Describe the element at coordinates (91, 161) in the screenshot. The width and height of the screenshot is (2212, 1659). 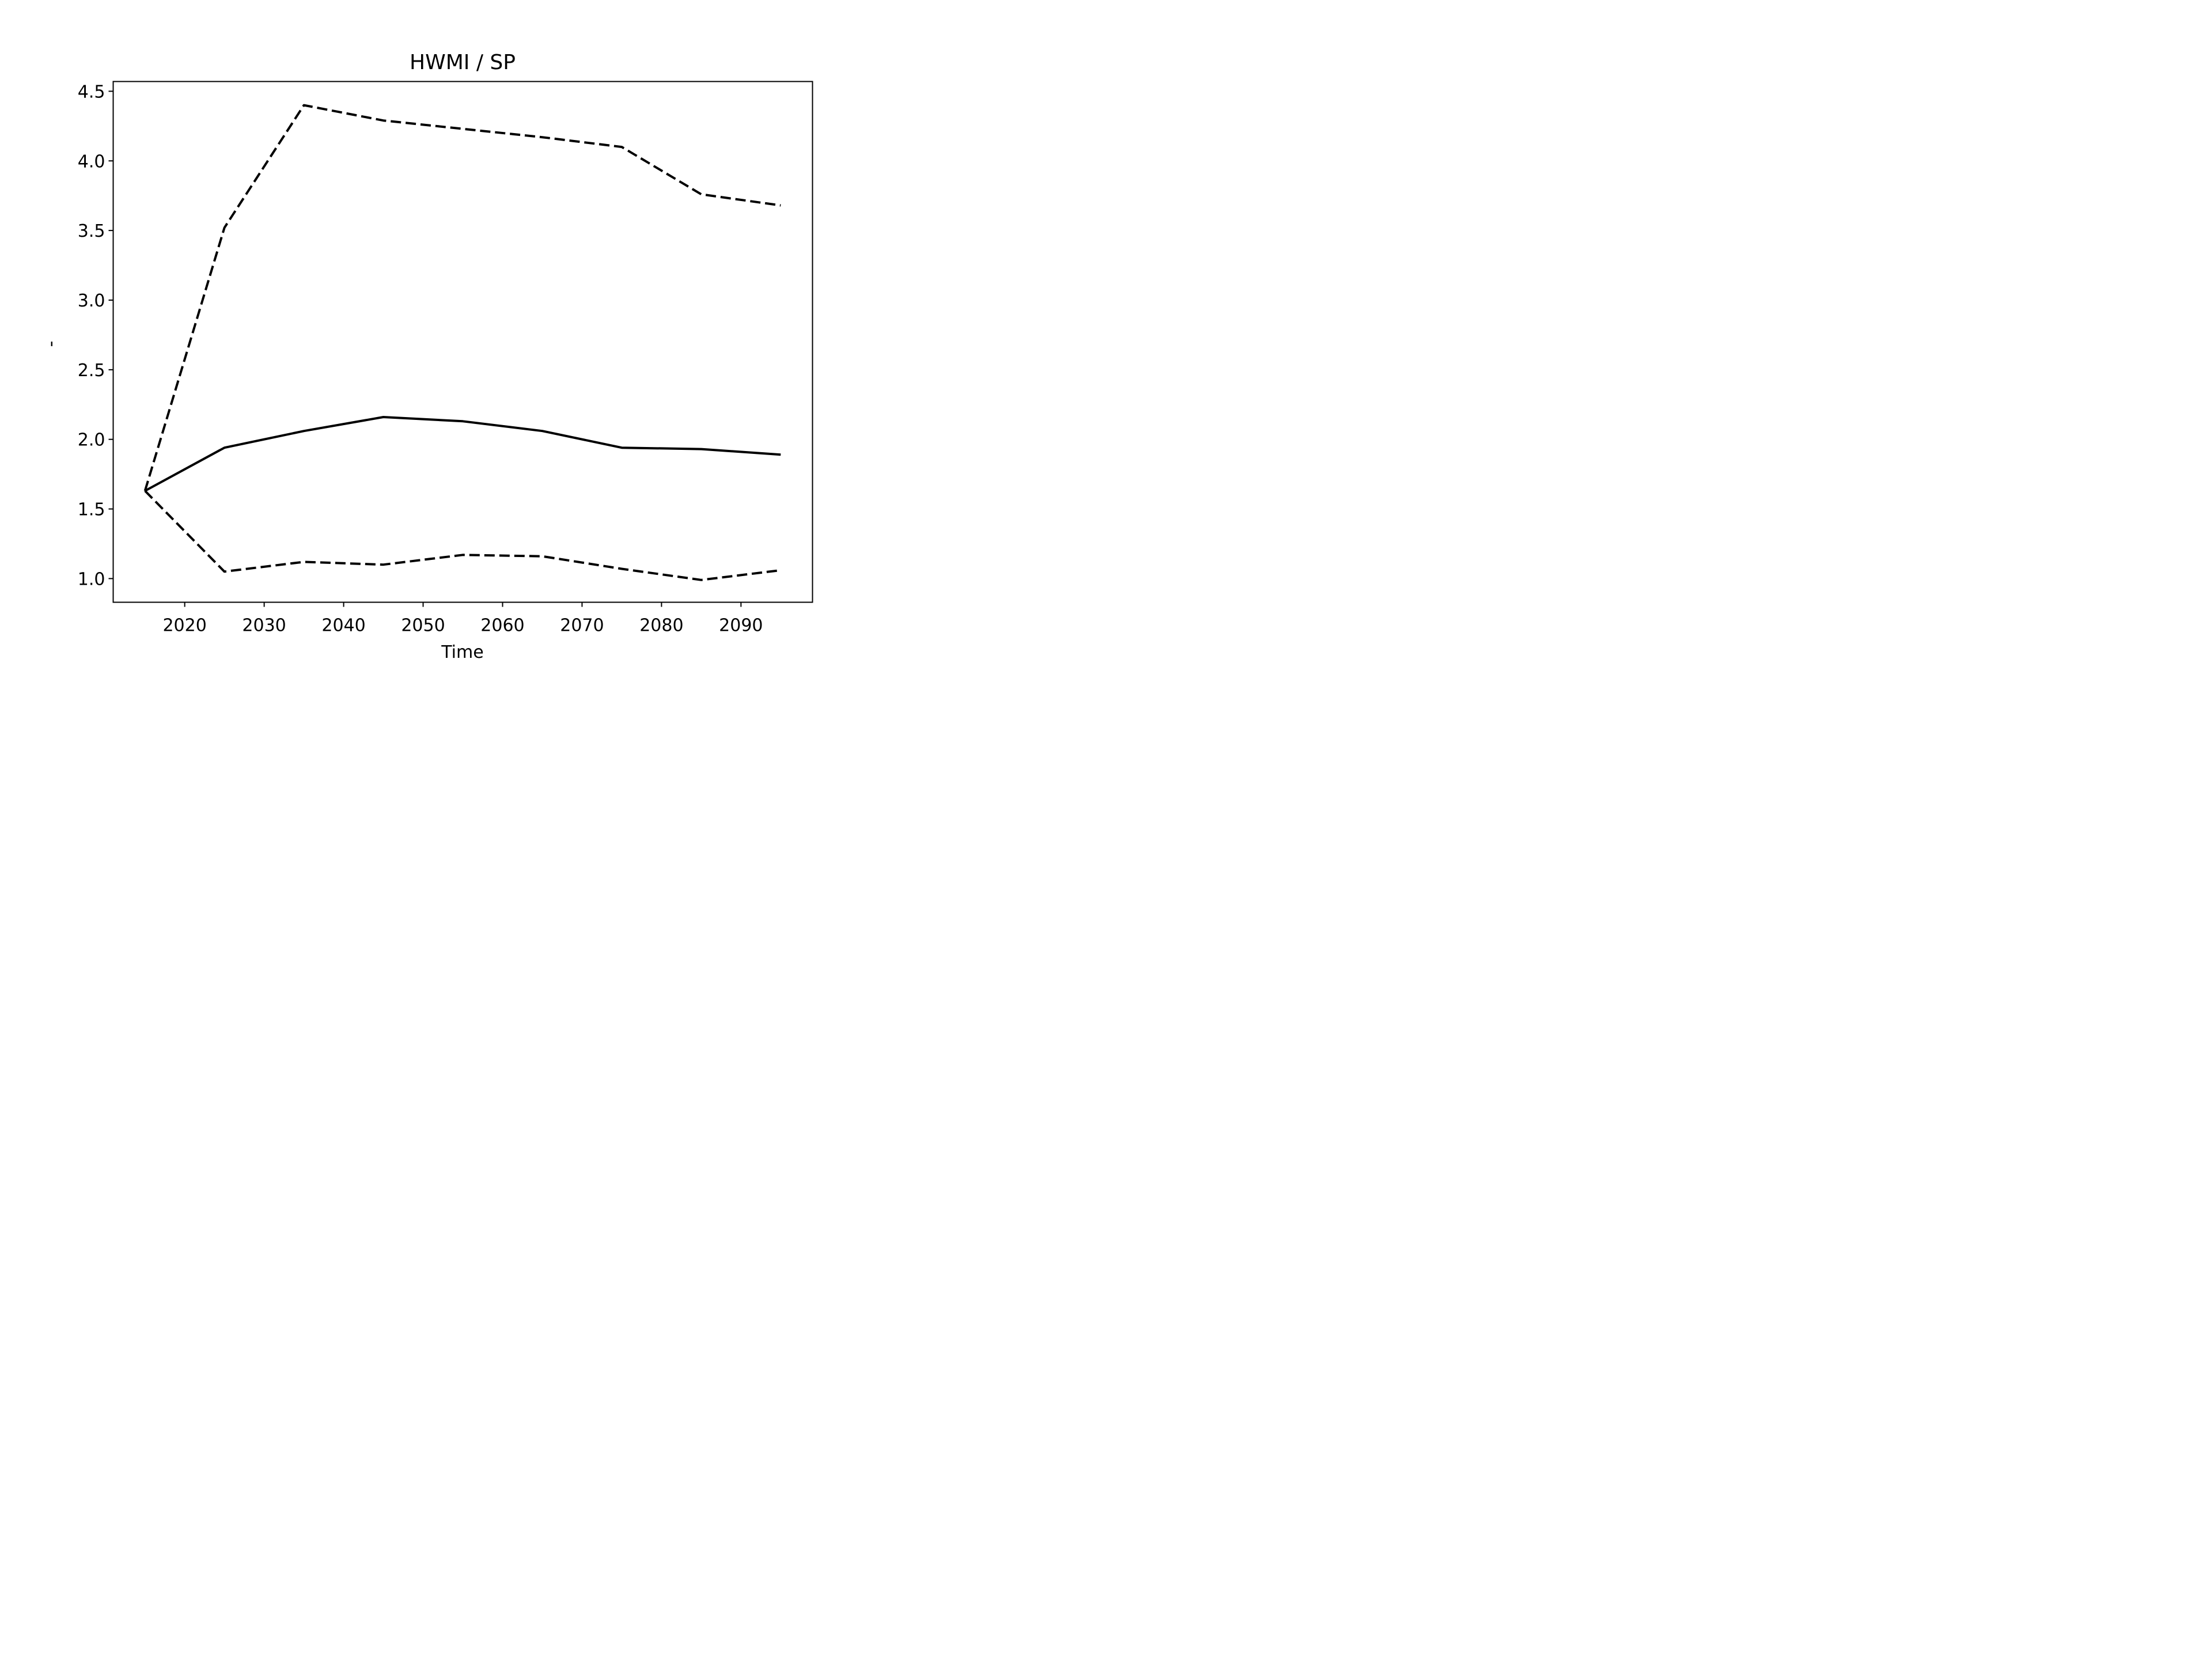
I see `y-tick-label: 4.0` at that location.